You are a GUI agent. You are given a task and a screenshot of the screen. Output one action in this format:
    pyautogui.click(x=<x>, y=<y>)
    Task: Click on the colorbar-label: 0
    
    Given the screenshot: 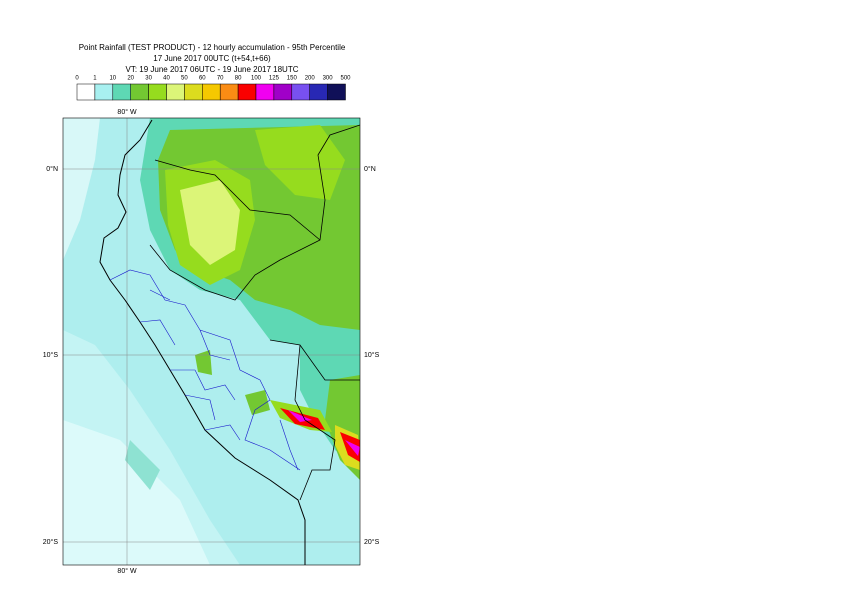 What is the action you would take?
    pyautogui.click(x=77, y=79)
    